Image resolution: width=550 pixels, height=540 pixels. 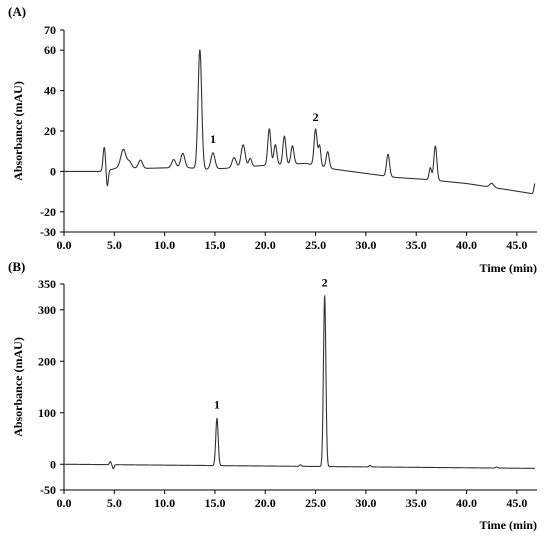 I want to click on y-tick-label: 350, so click(x=47, y=284).